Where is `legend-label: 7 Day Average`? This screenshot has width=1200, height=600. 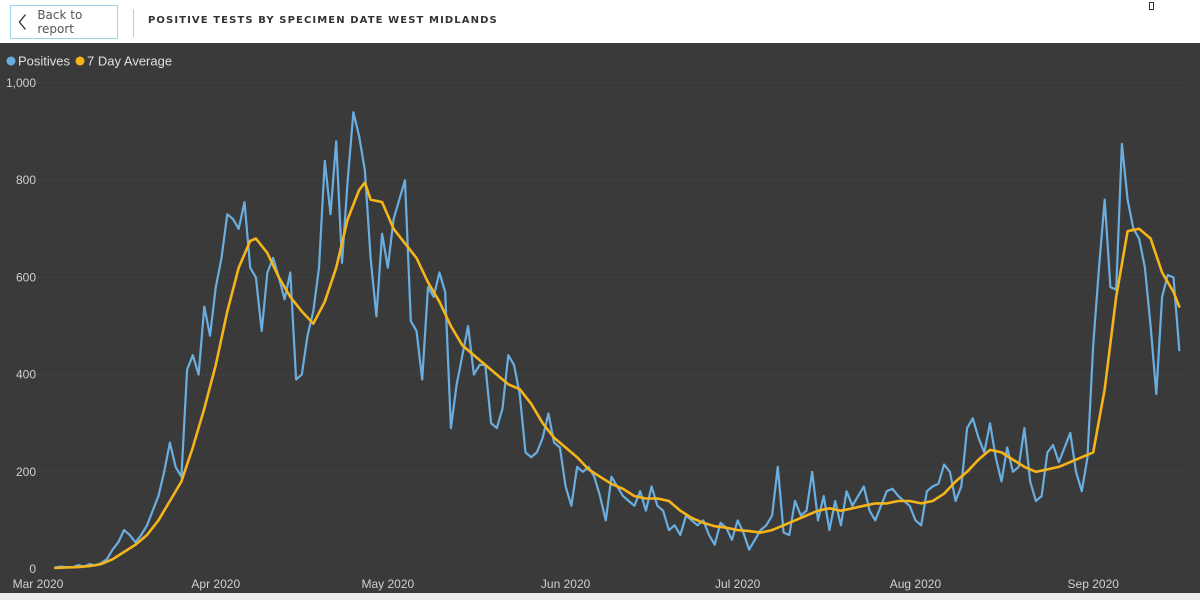
legend-label: 7 Day Average is located at coordinates (129, 61).